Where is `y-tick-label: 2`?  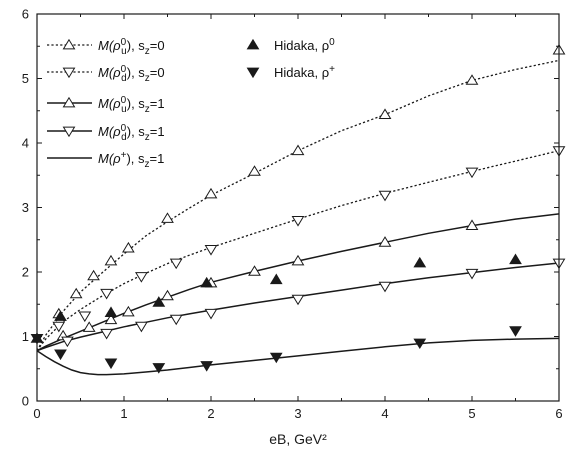 y-tick-label: 2 is located at coordinates (25, 272).